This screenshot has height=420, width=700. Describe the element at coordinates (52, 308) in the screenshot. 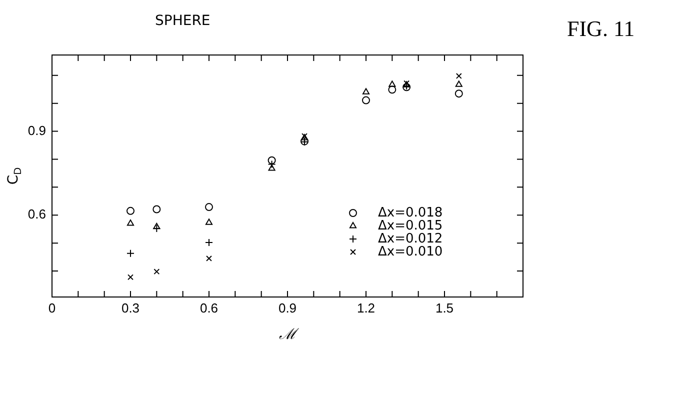

I see `x-tick-label: 0` at that location.